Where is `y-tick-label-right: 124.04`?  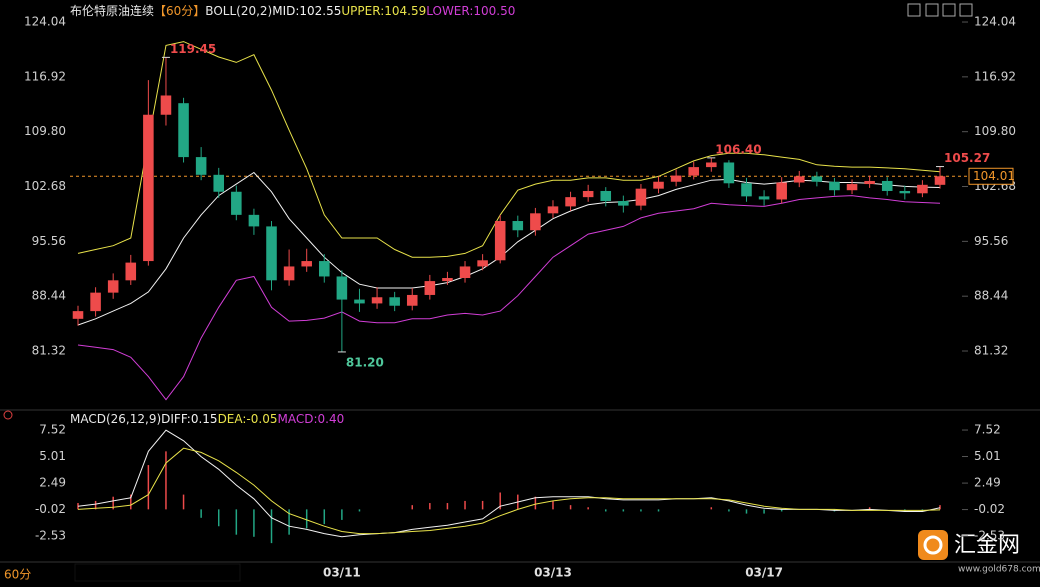 y-tick-label-right: 124.04 is located at coordinates (995, 22).